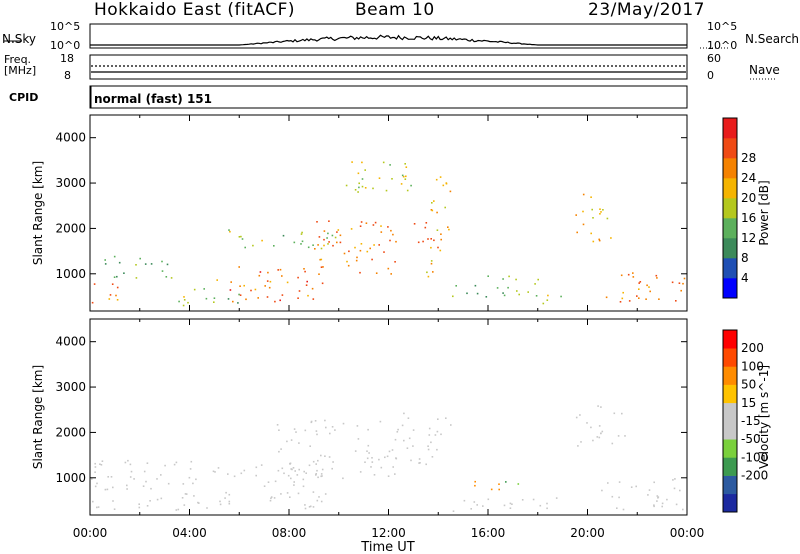 Image resolution: width=800 pixels, height=554 pixels. I want to click on freq-left-tick-bottom: 8, so click(67, 75).